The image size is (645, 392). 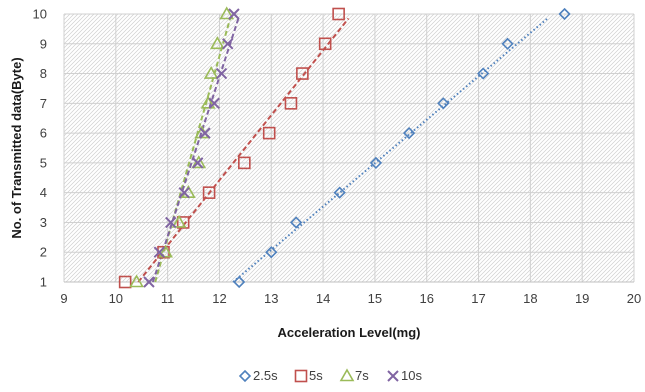 I want to click on y-tick-label: 6, so click(x=43, y=133).